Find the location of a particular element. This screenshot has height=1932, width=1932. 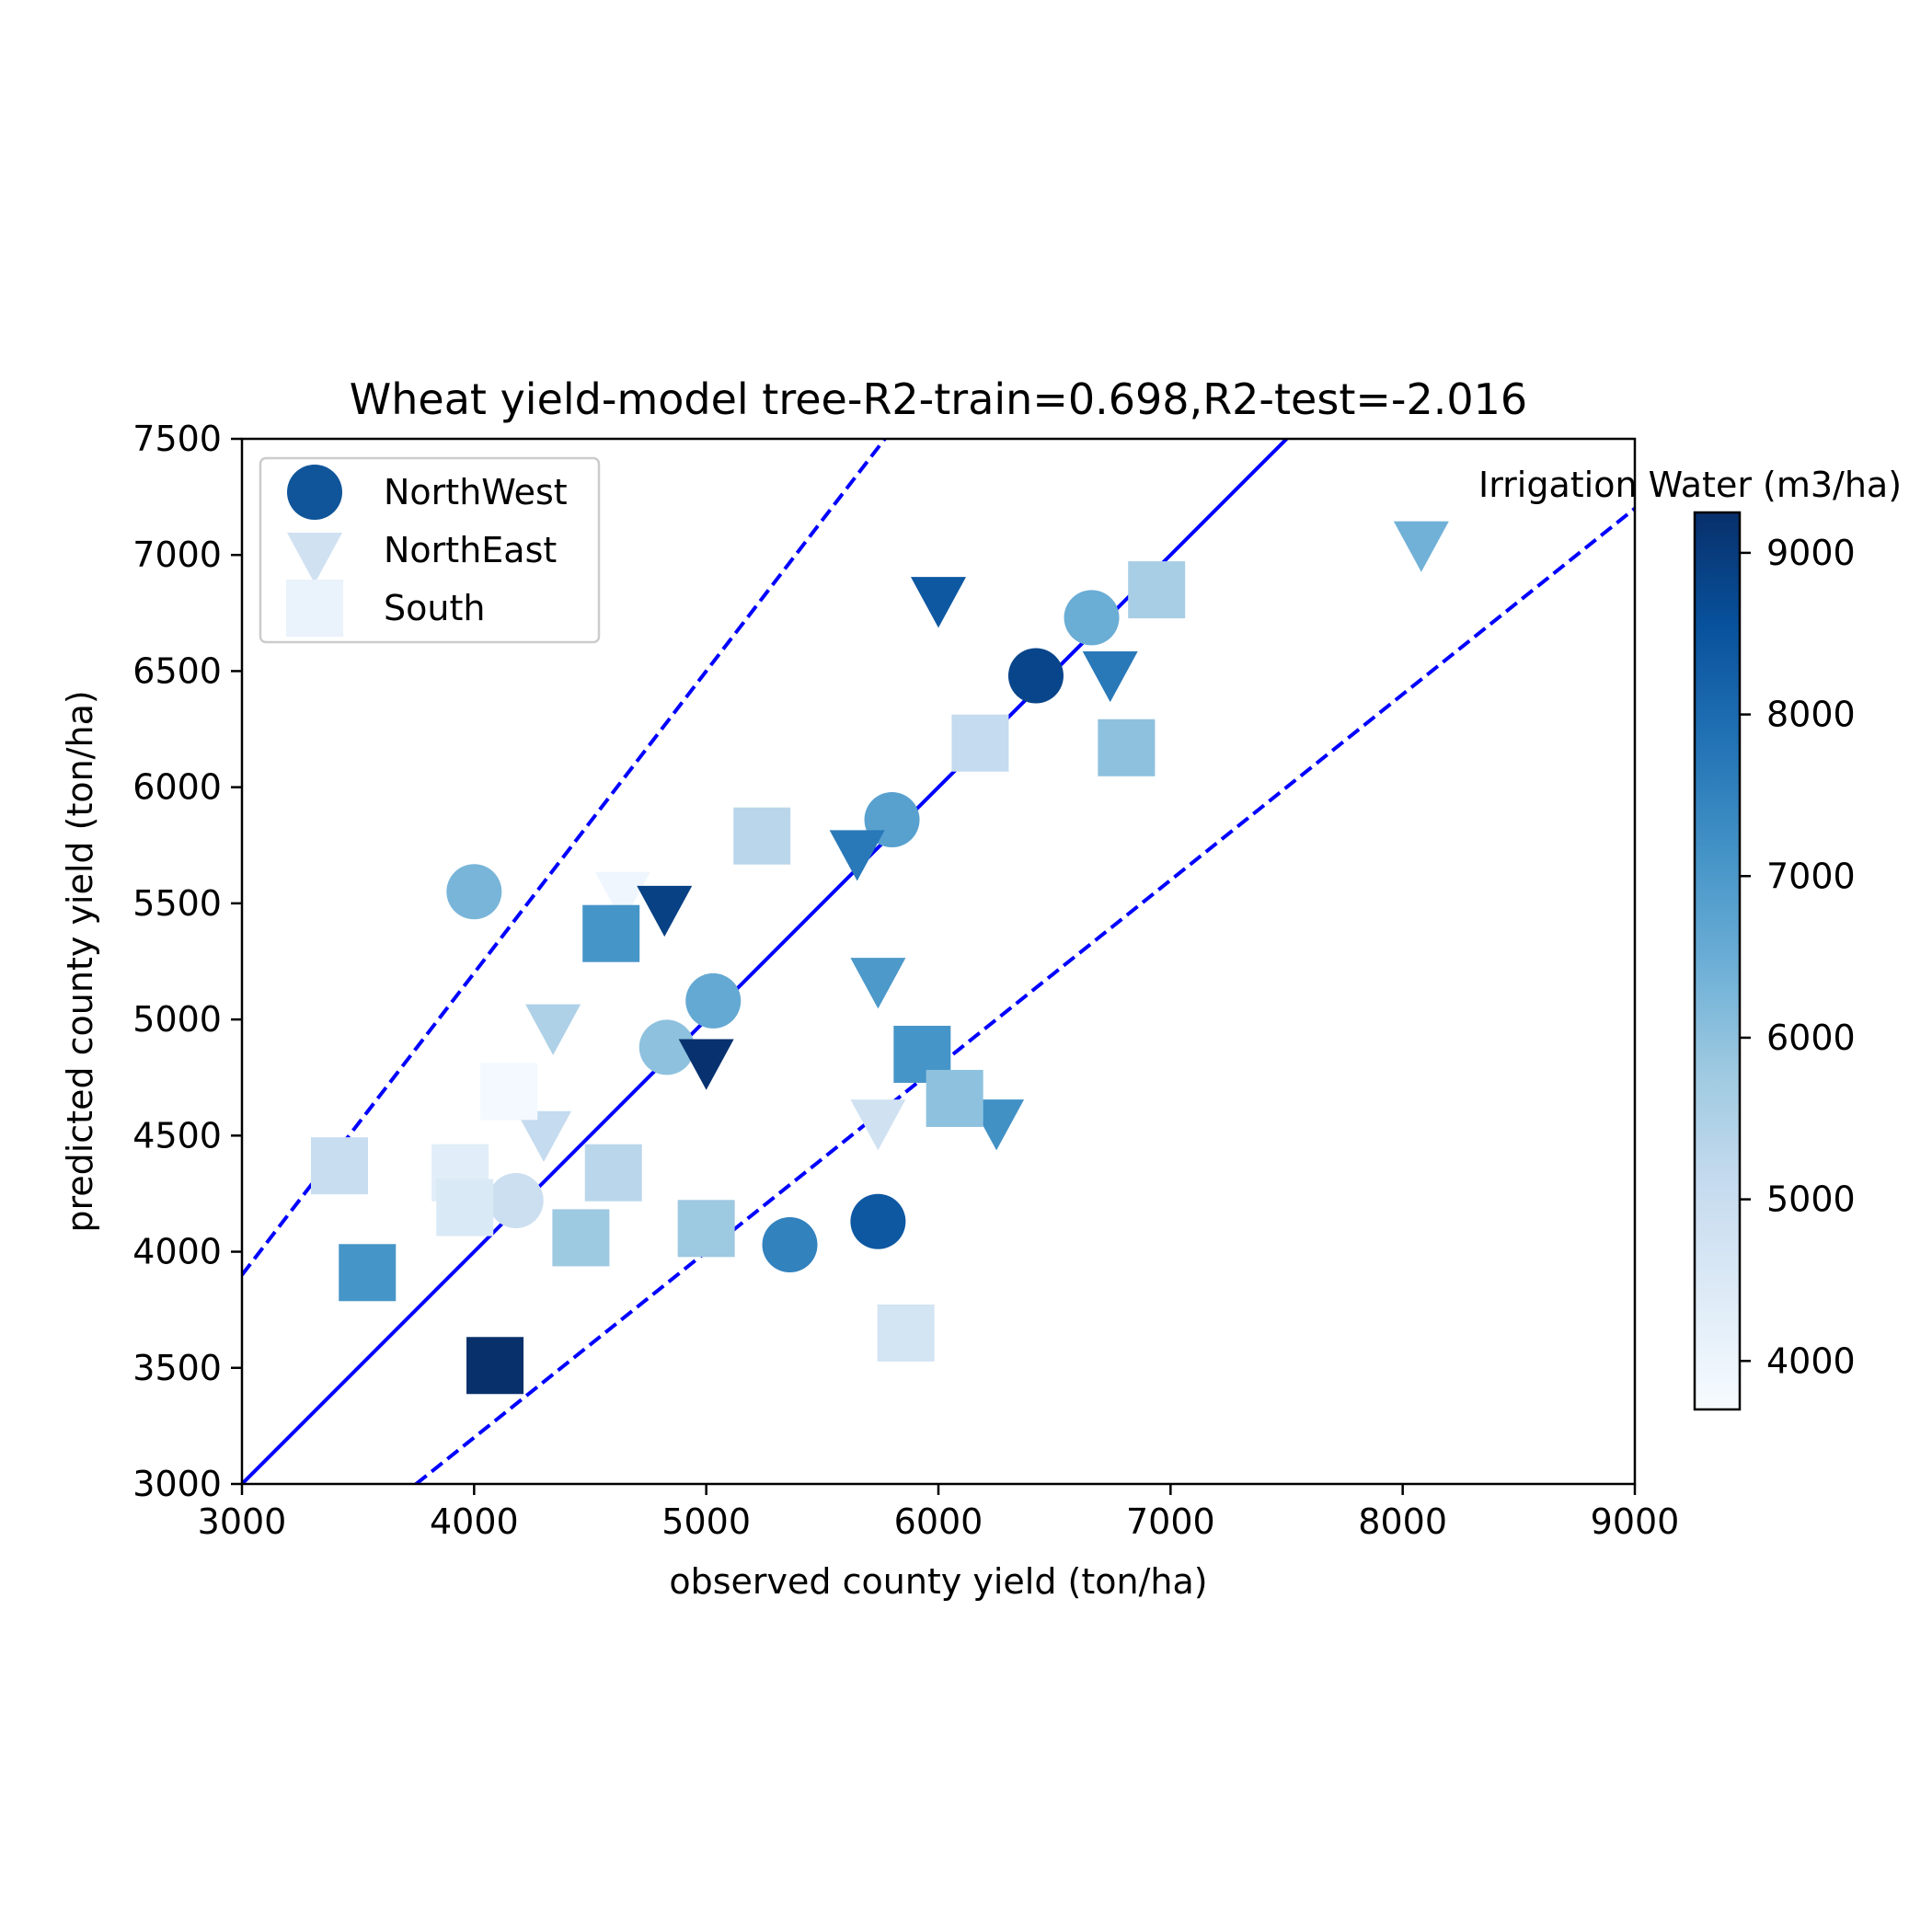

legend: NorthWest NorthEast South is located at coordinates (430, 550).